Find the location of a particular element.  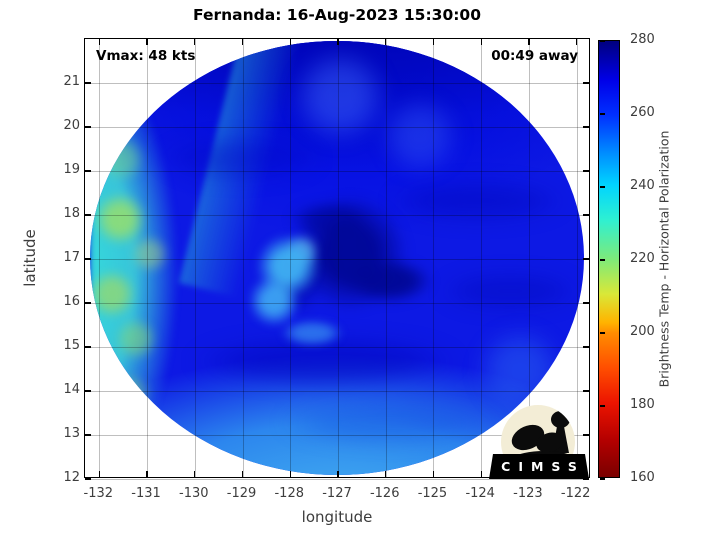

x-tick-label: -132 is located at coordinates (98, 493).